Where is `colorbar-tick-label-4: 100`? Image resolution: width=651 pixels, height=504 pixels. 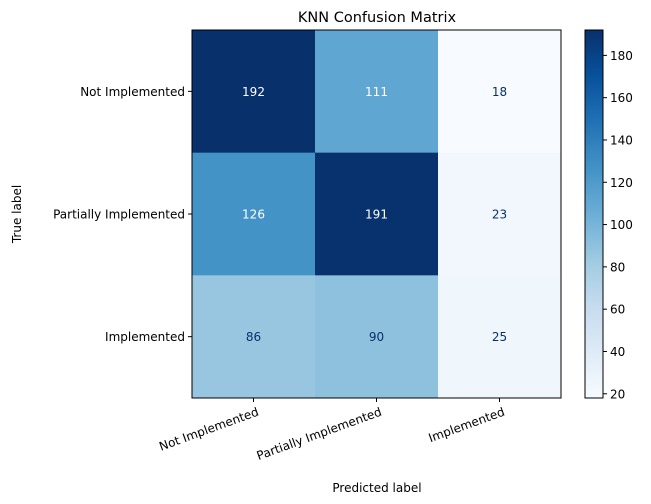
colorbar-tick-label-4: 100 is located at coordinates (621, 225).